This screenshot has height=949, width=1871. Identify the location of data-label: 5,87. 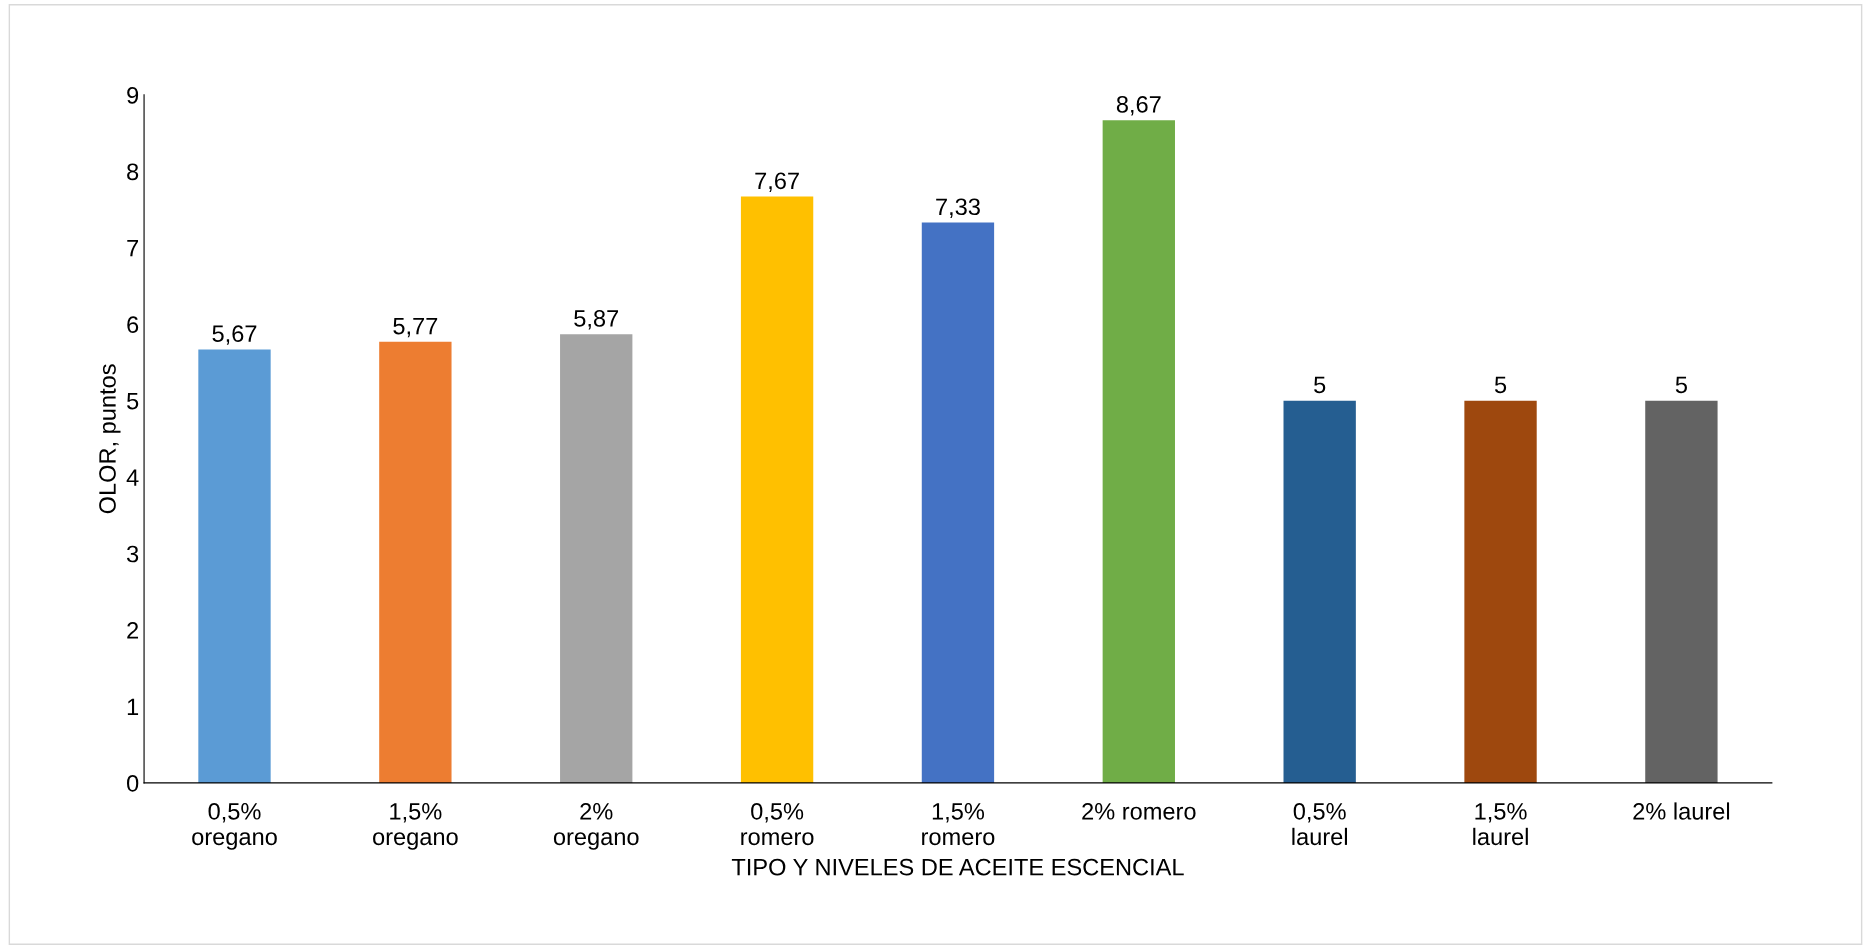
(596, 320).